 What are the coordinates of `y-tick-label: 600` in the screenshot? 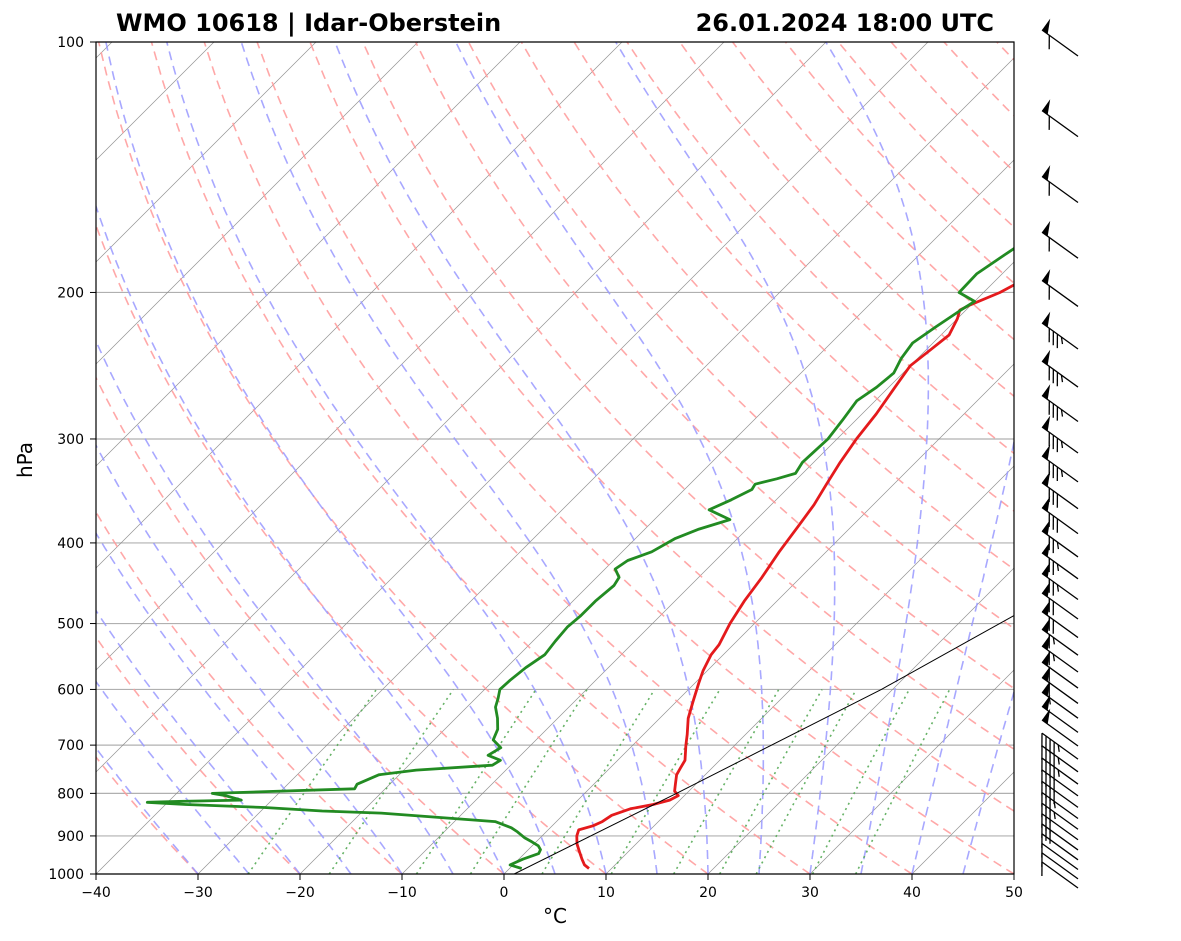 It's located at (70, 690).